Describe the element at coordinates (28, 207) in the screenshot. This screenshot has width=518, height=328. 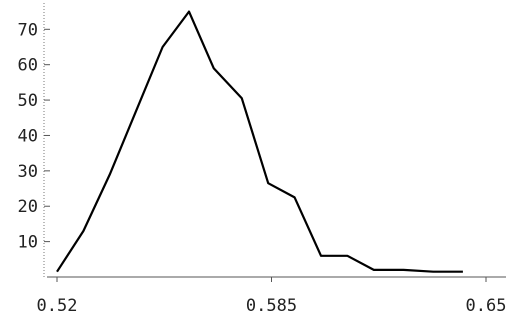
I see `y-tick-label: 20` at that location.